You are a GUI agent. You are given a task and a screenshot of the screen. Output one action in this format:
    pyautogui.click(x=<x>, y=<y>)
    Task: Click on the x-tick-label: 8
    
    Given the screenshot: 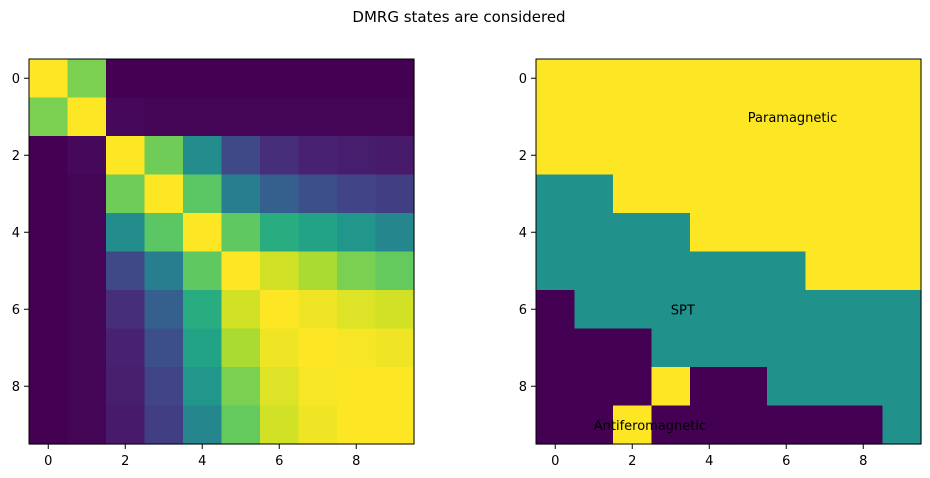 What is the action you would take?
    pyautogui.click(x=356, y=461)
    